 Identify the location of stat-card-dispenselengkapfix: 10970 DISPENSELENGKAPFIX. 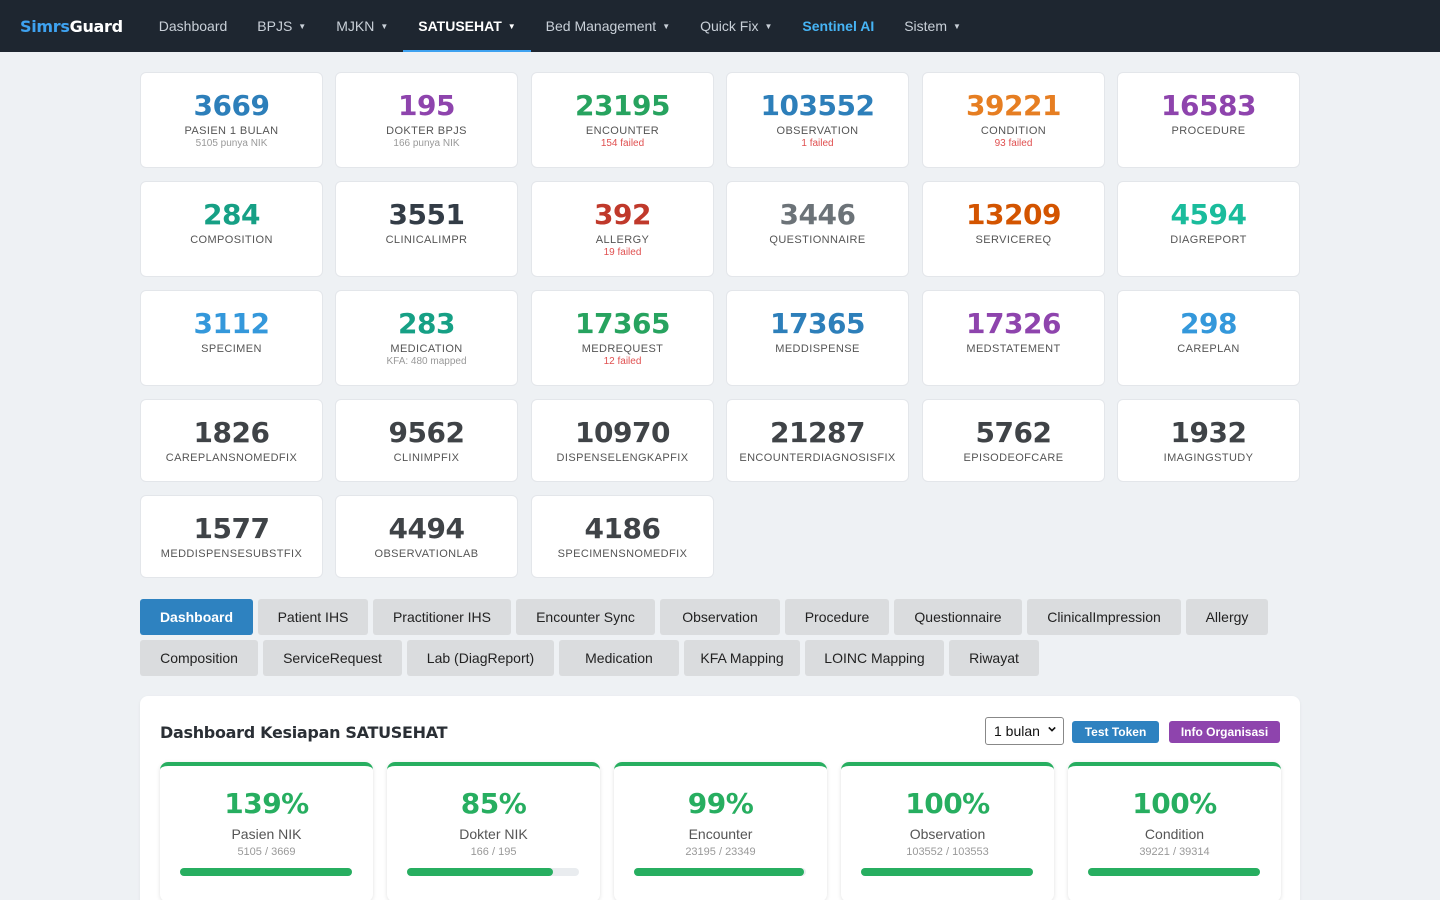
(622, 440).